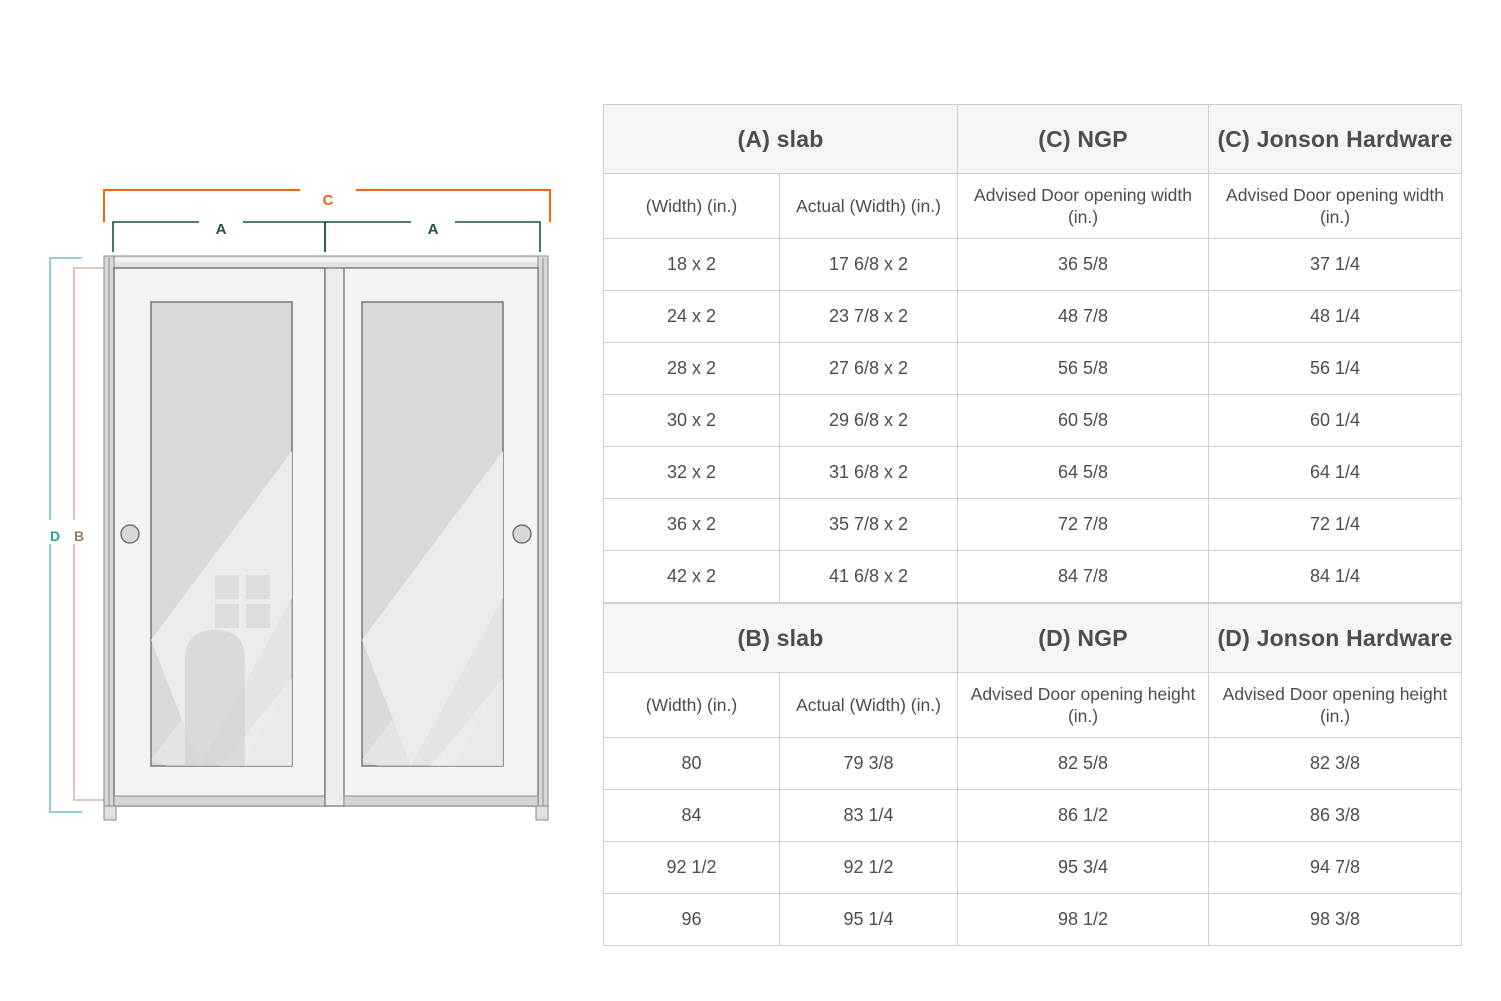 The width and height of the screenshot is (1501, 1001). What do you see at coordinates (1335, 472) in the screenshot?
I see `cell-jonson-width: 64 1/4` at bounding box center [1335, 472].